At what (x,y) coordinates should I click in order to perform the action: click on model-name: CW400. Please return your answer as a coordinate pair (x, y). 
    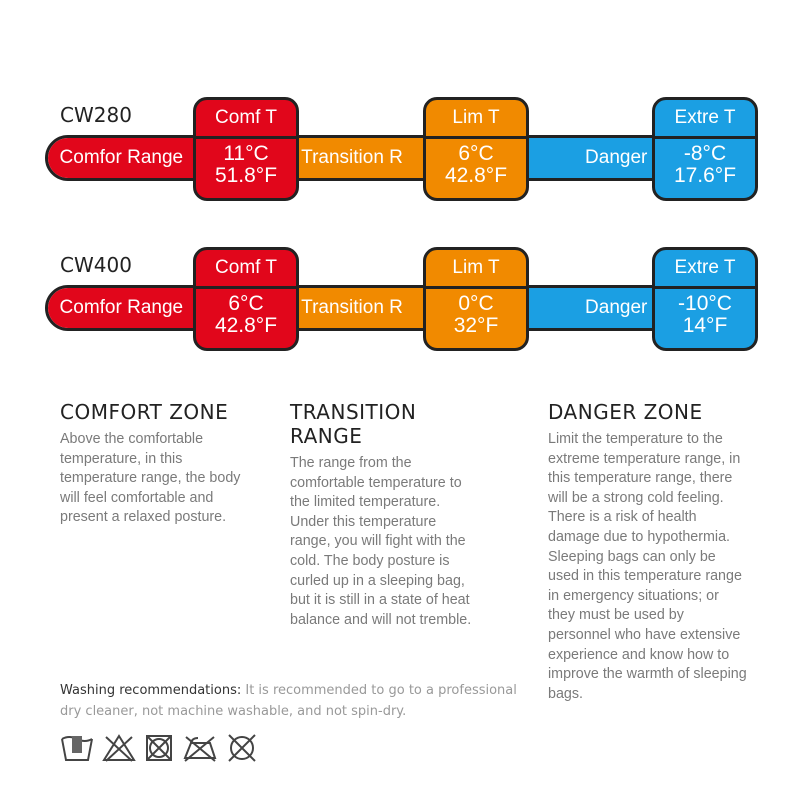
    Looking at the image, I should click on (96, 265).